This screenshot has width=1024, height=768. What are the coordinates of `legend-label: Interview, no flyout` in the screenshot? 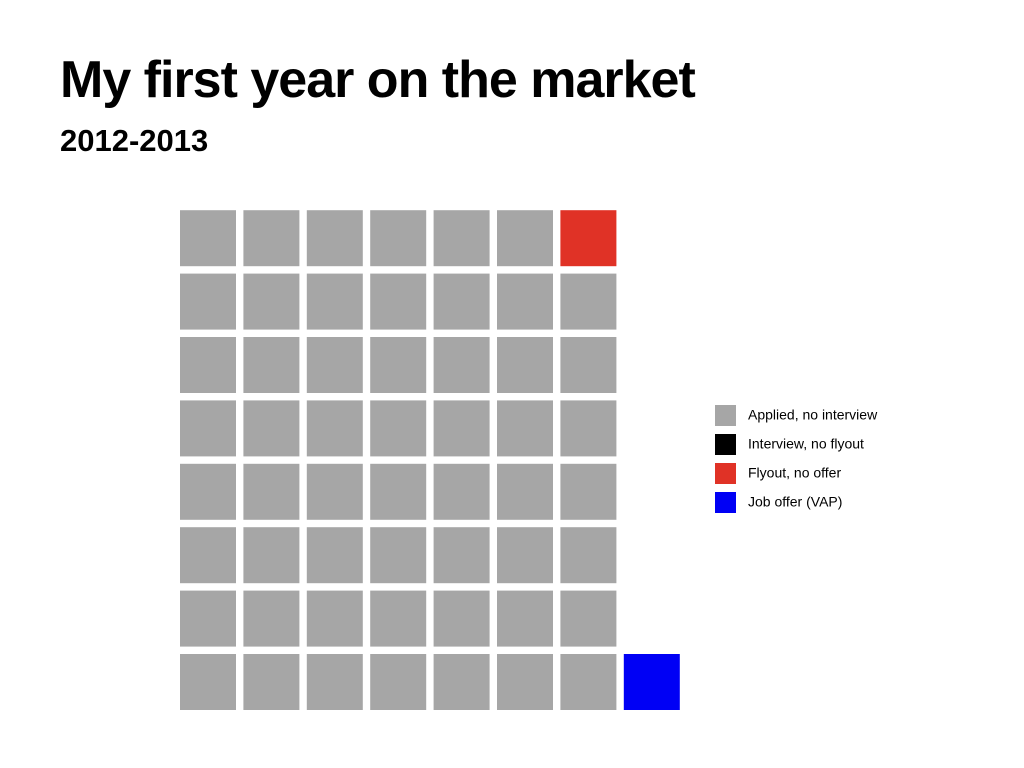 It's located at (806, 444).